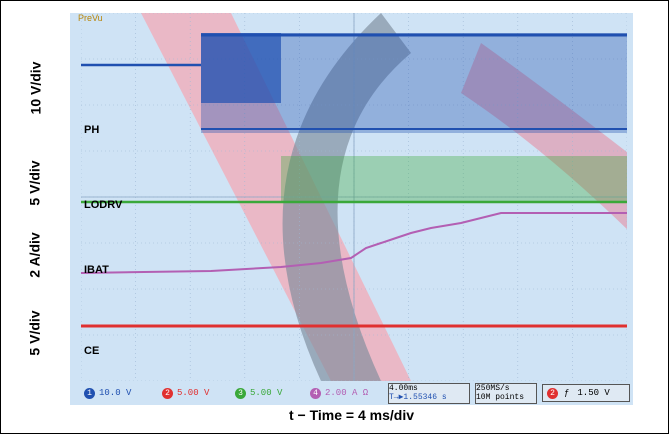 This screenshot has height=434, width=669. Describe the element at coordinates (92, 351) in the screenshot. I see `series-label-ce: CE` at that location.